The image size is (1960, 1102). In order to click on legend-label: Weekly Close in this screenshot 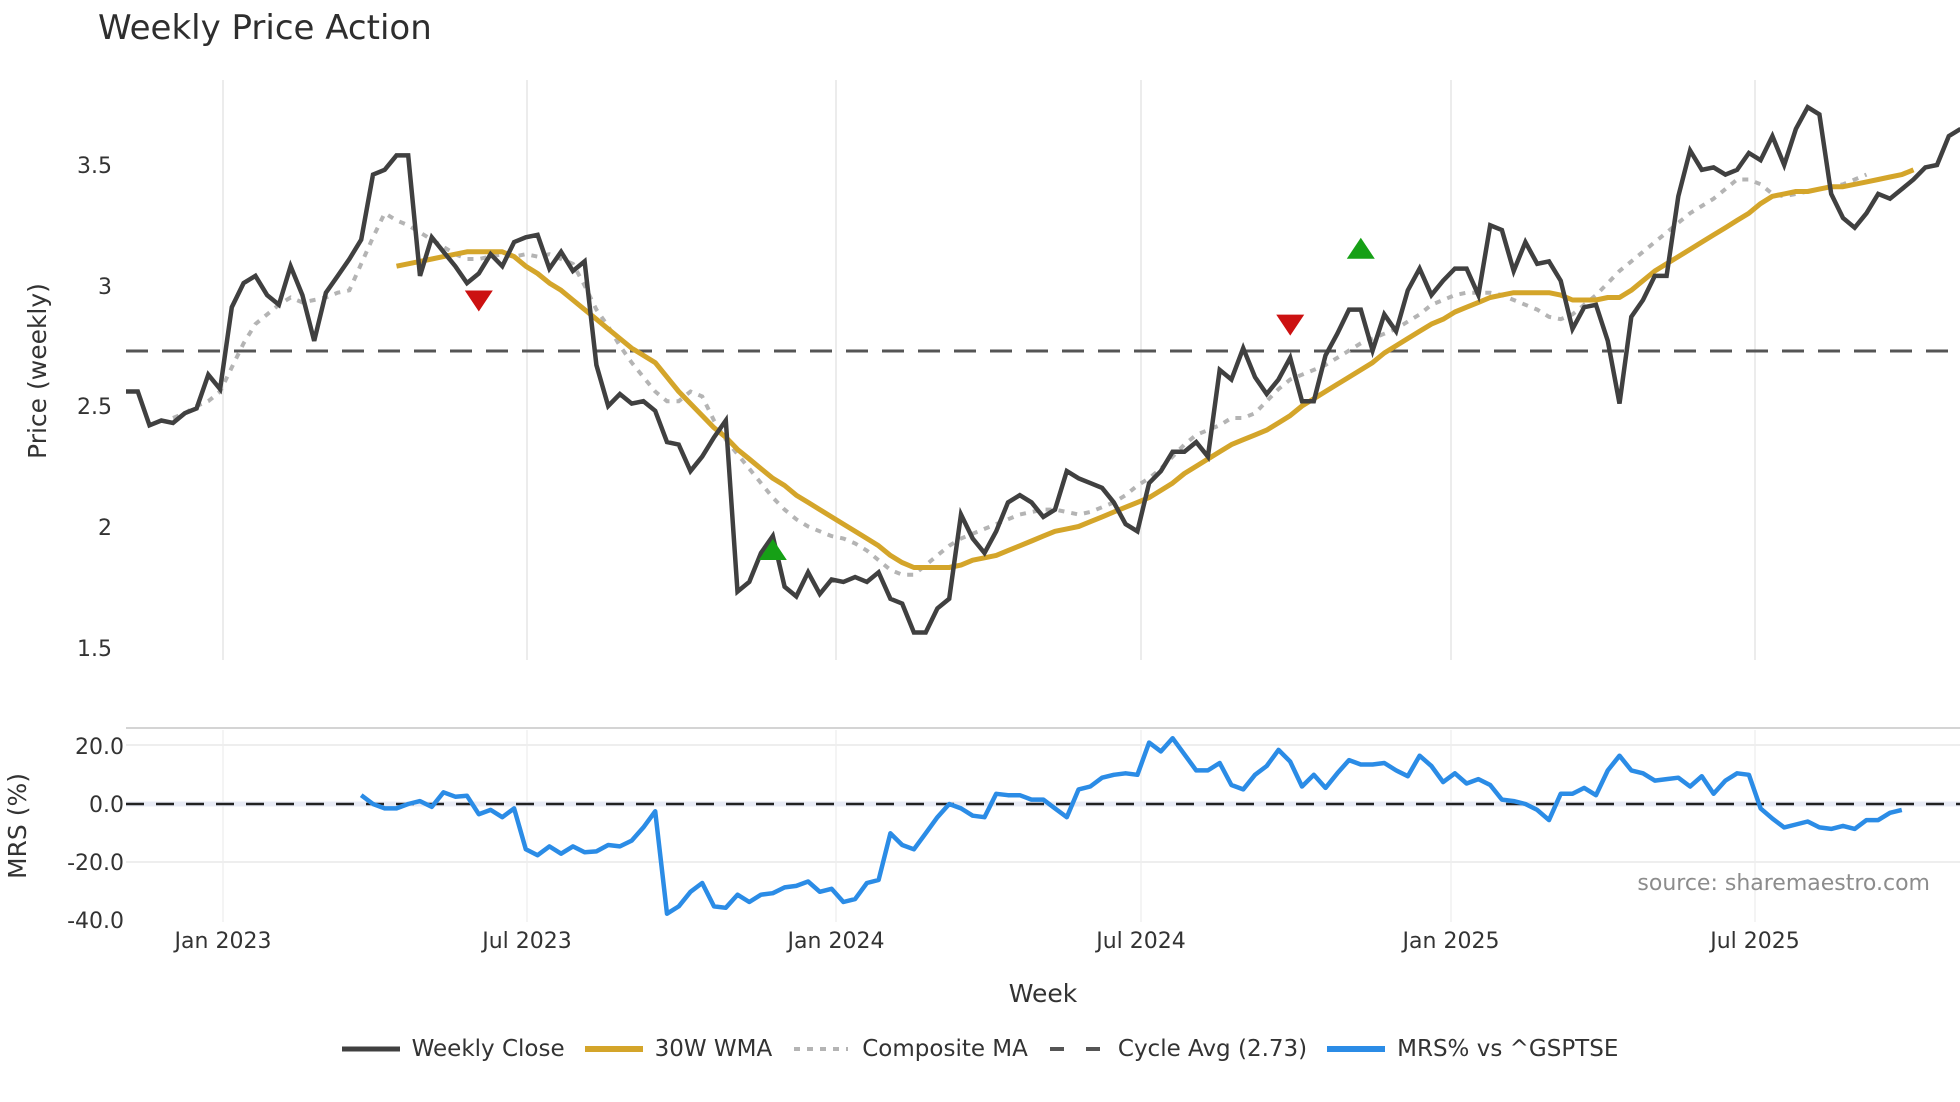, I will do `click(488, 1049)`.